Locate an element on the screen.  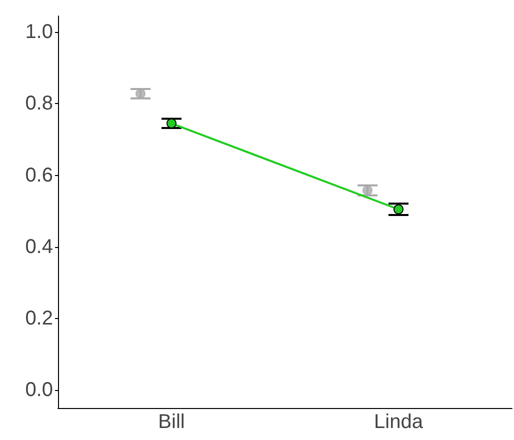
x-tick-label: Linda is located at coordinates (399, 422).